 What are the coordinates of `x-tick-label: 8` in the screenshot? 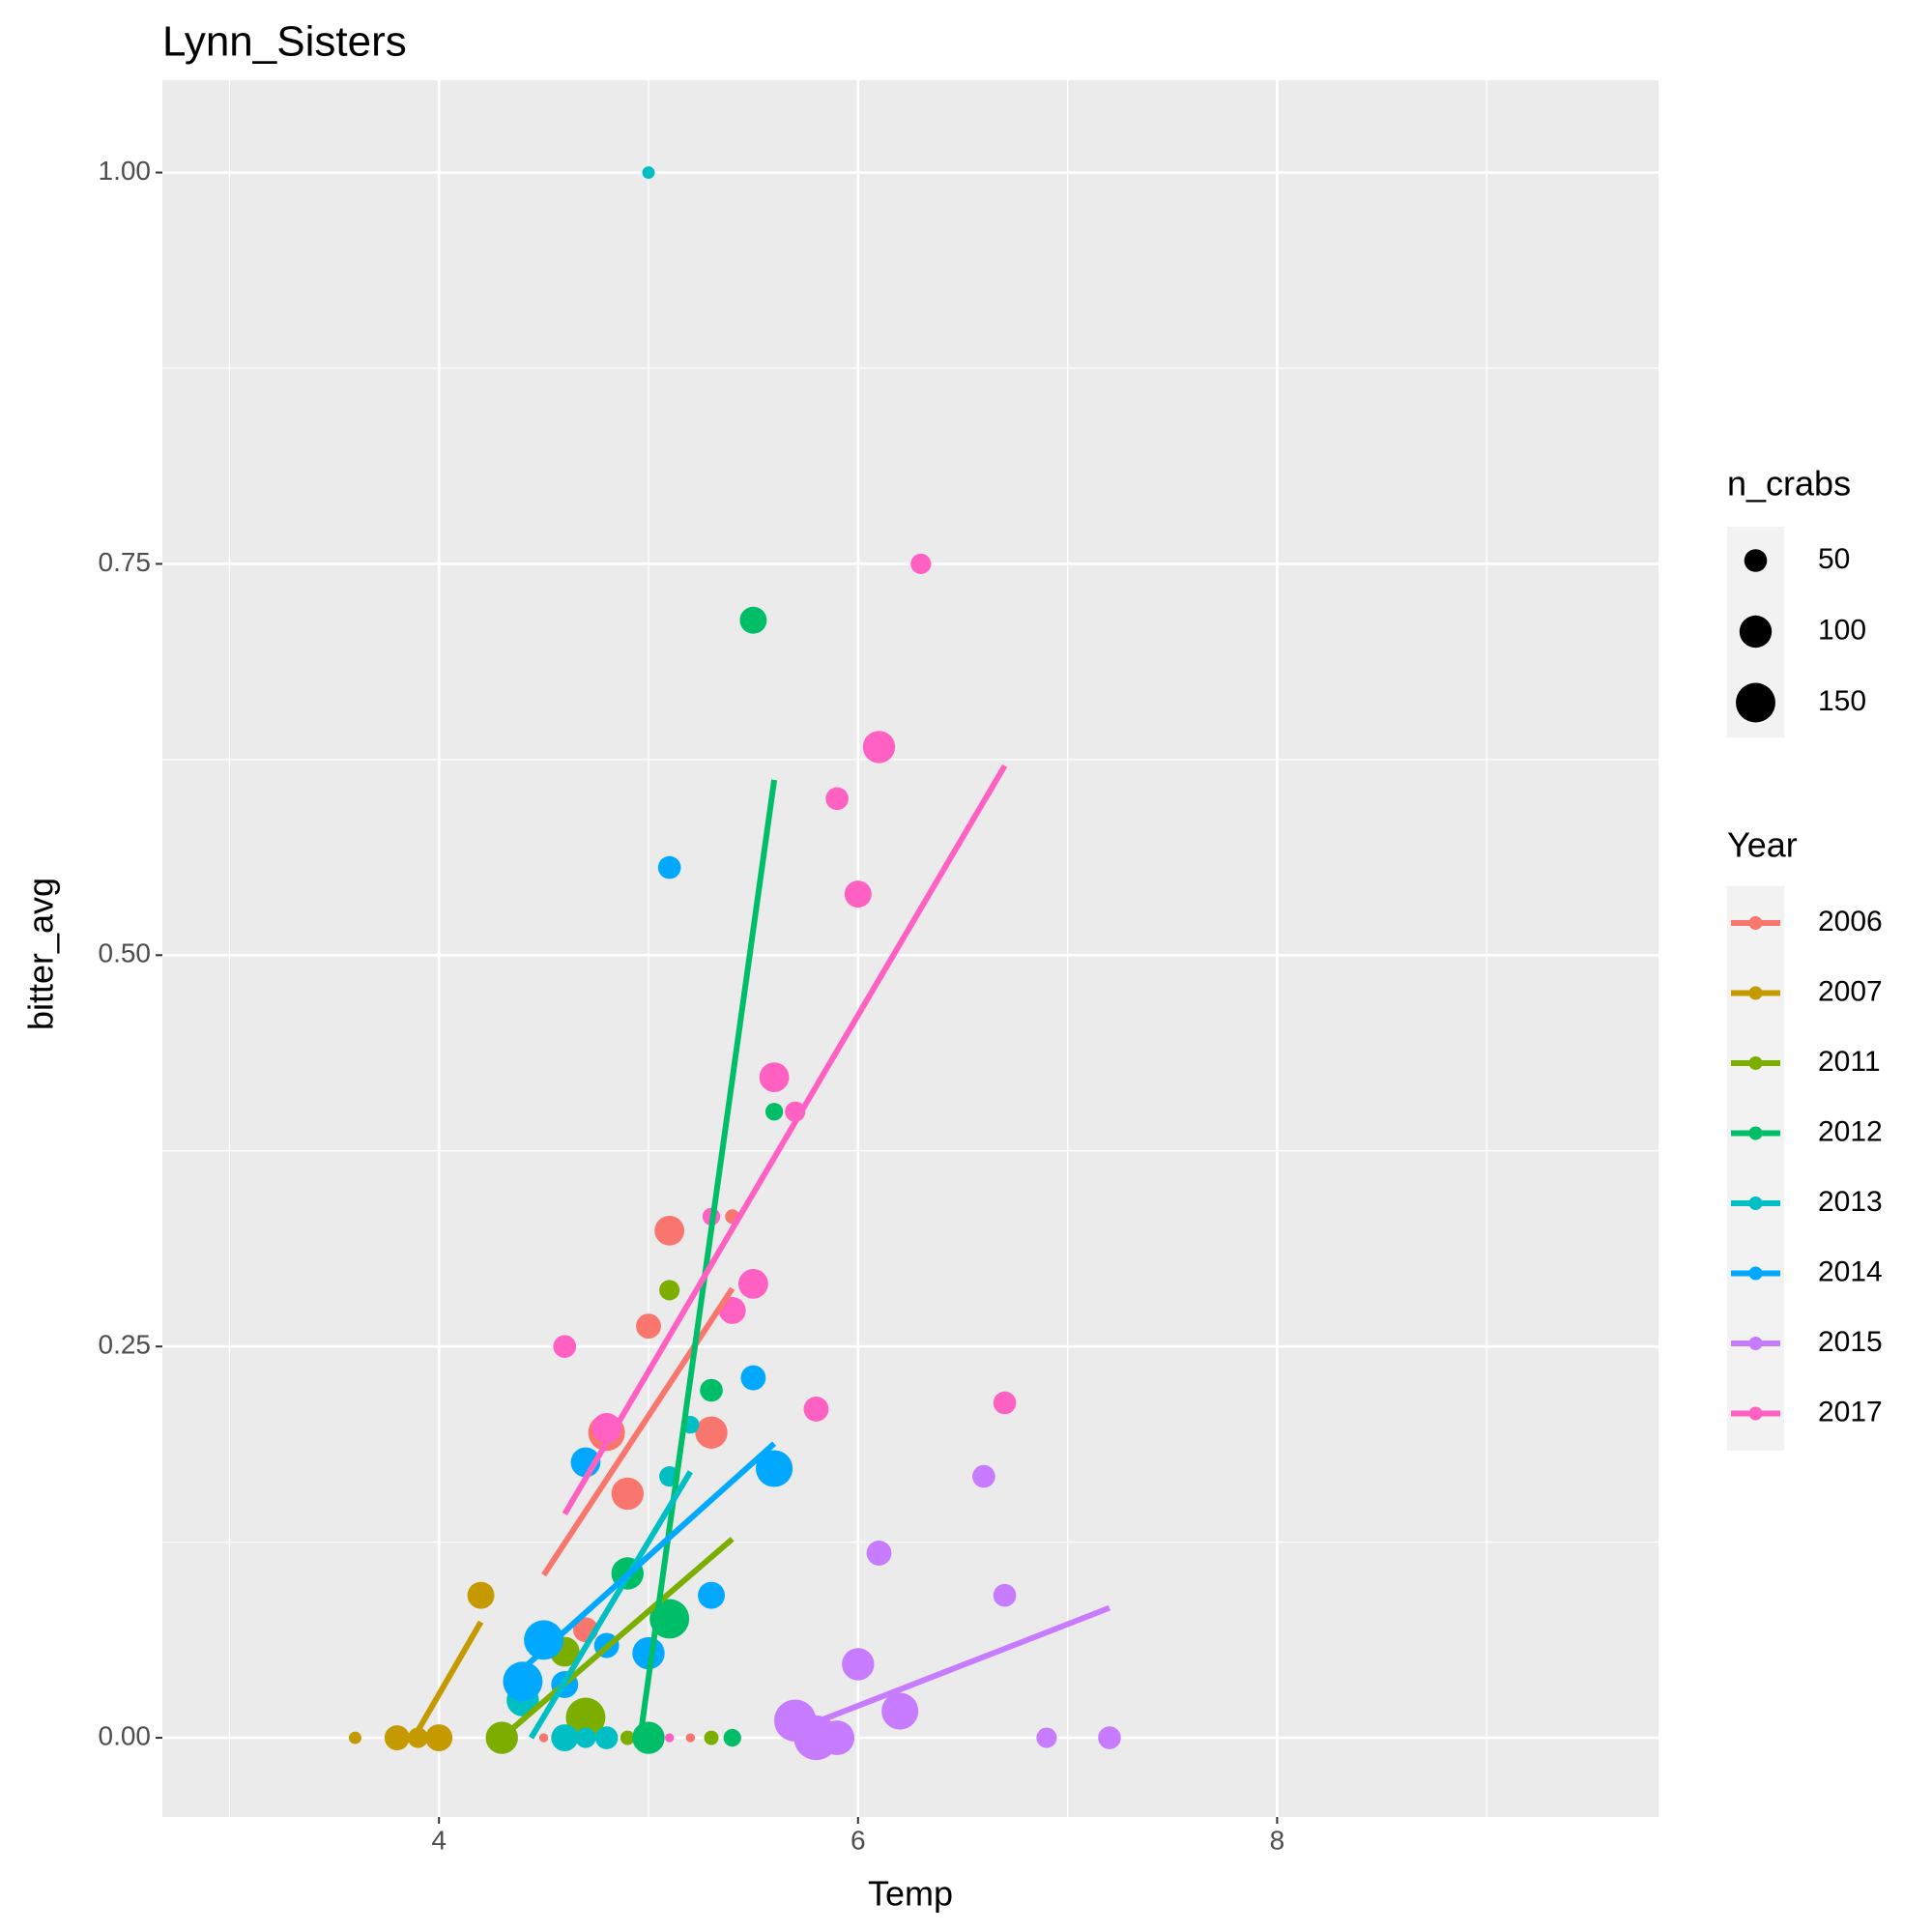 It's located at (1277, 1840).